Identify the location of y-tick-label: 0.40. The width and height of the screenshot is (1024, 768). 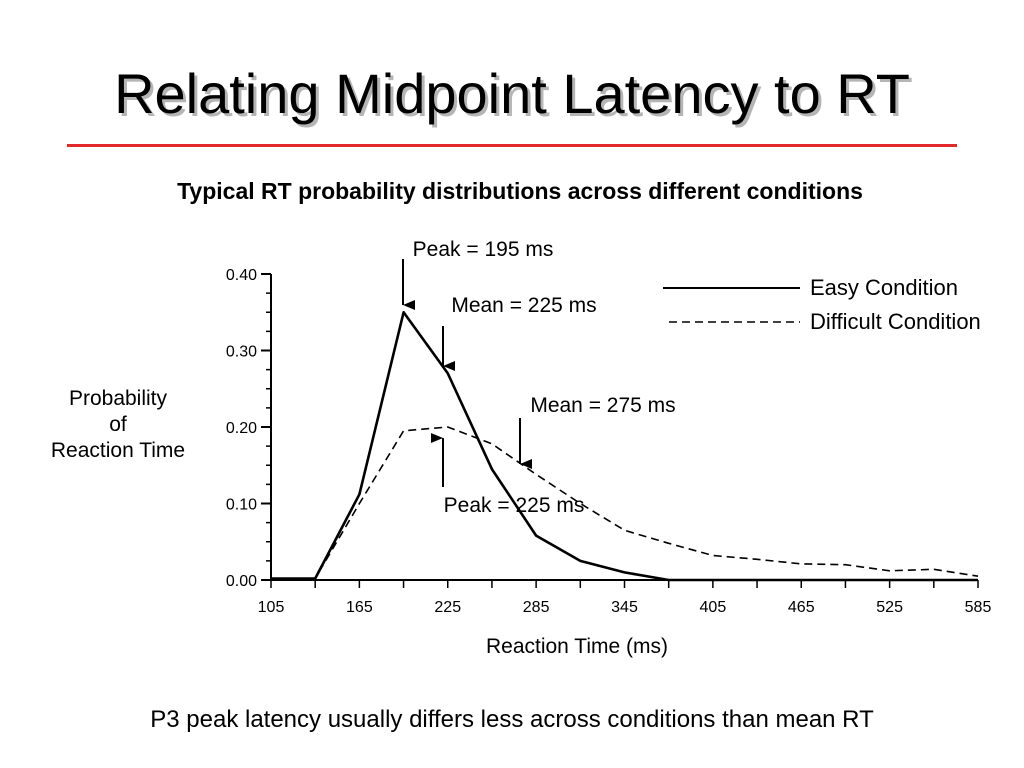
(241, 275).